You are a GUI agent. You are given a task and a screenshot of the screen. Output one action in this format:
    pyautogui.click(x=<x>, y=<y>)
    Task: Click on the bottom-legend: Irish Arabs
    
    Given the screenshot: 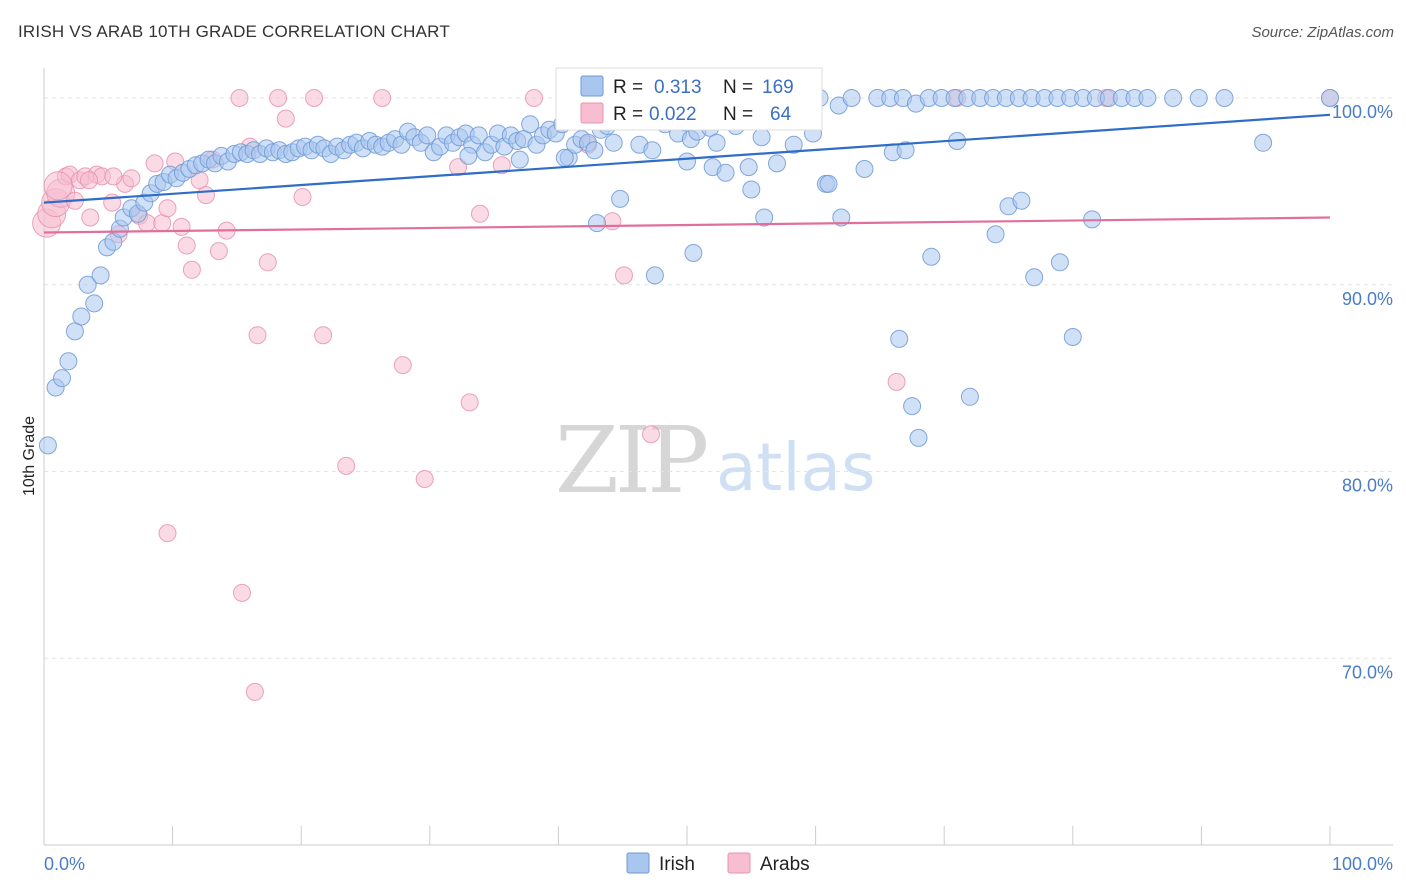 What is the action you would take?
    pyautogui.click(x=718, y=863)
    